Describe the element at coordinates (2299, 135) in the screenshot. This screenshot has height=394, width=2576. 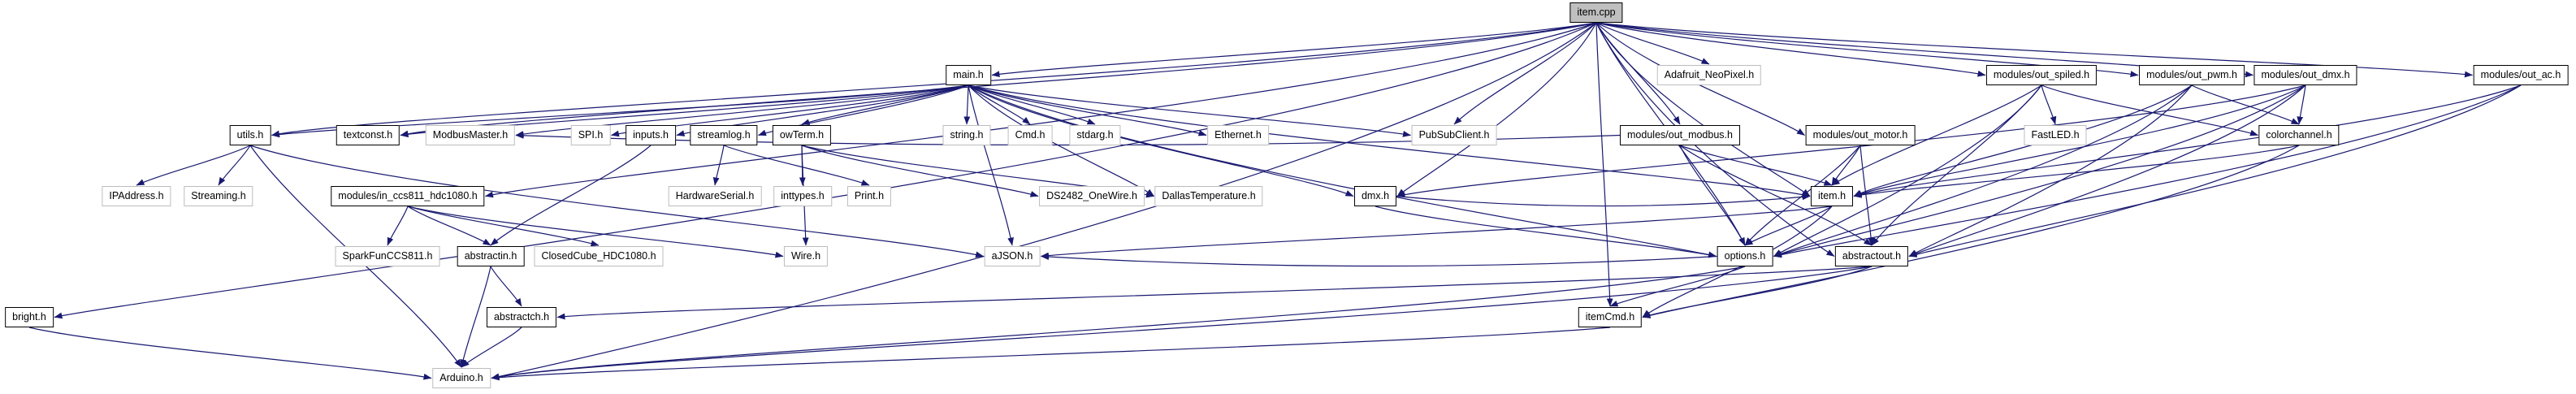
I see `node-colorchannel-h: colorchannel.h` at that location.